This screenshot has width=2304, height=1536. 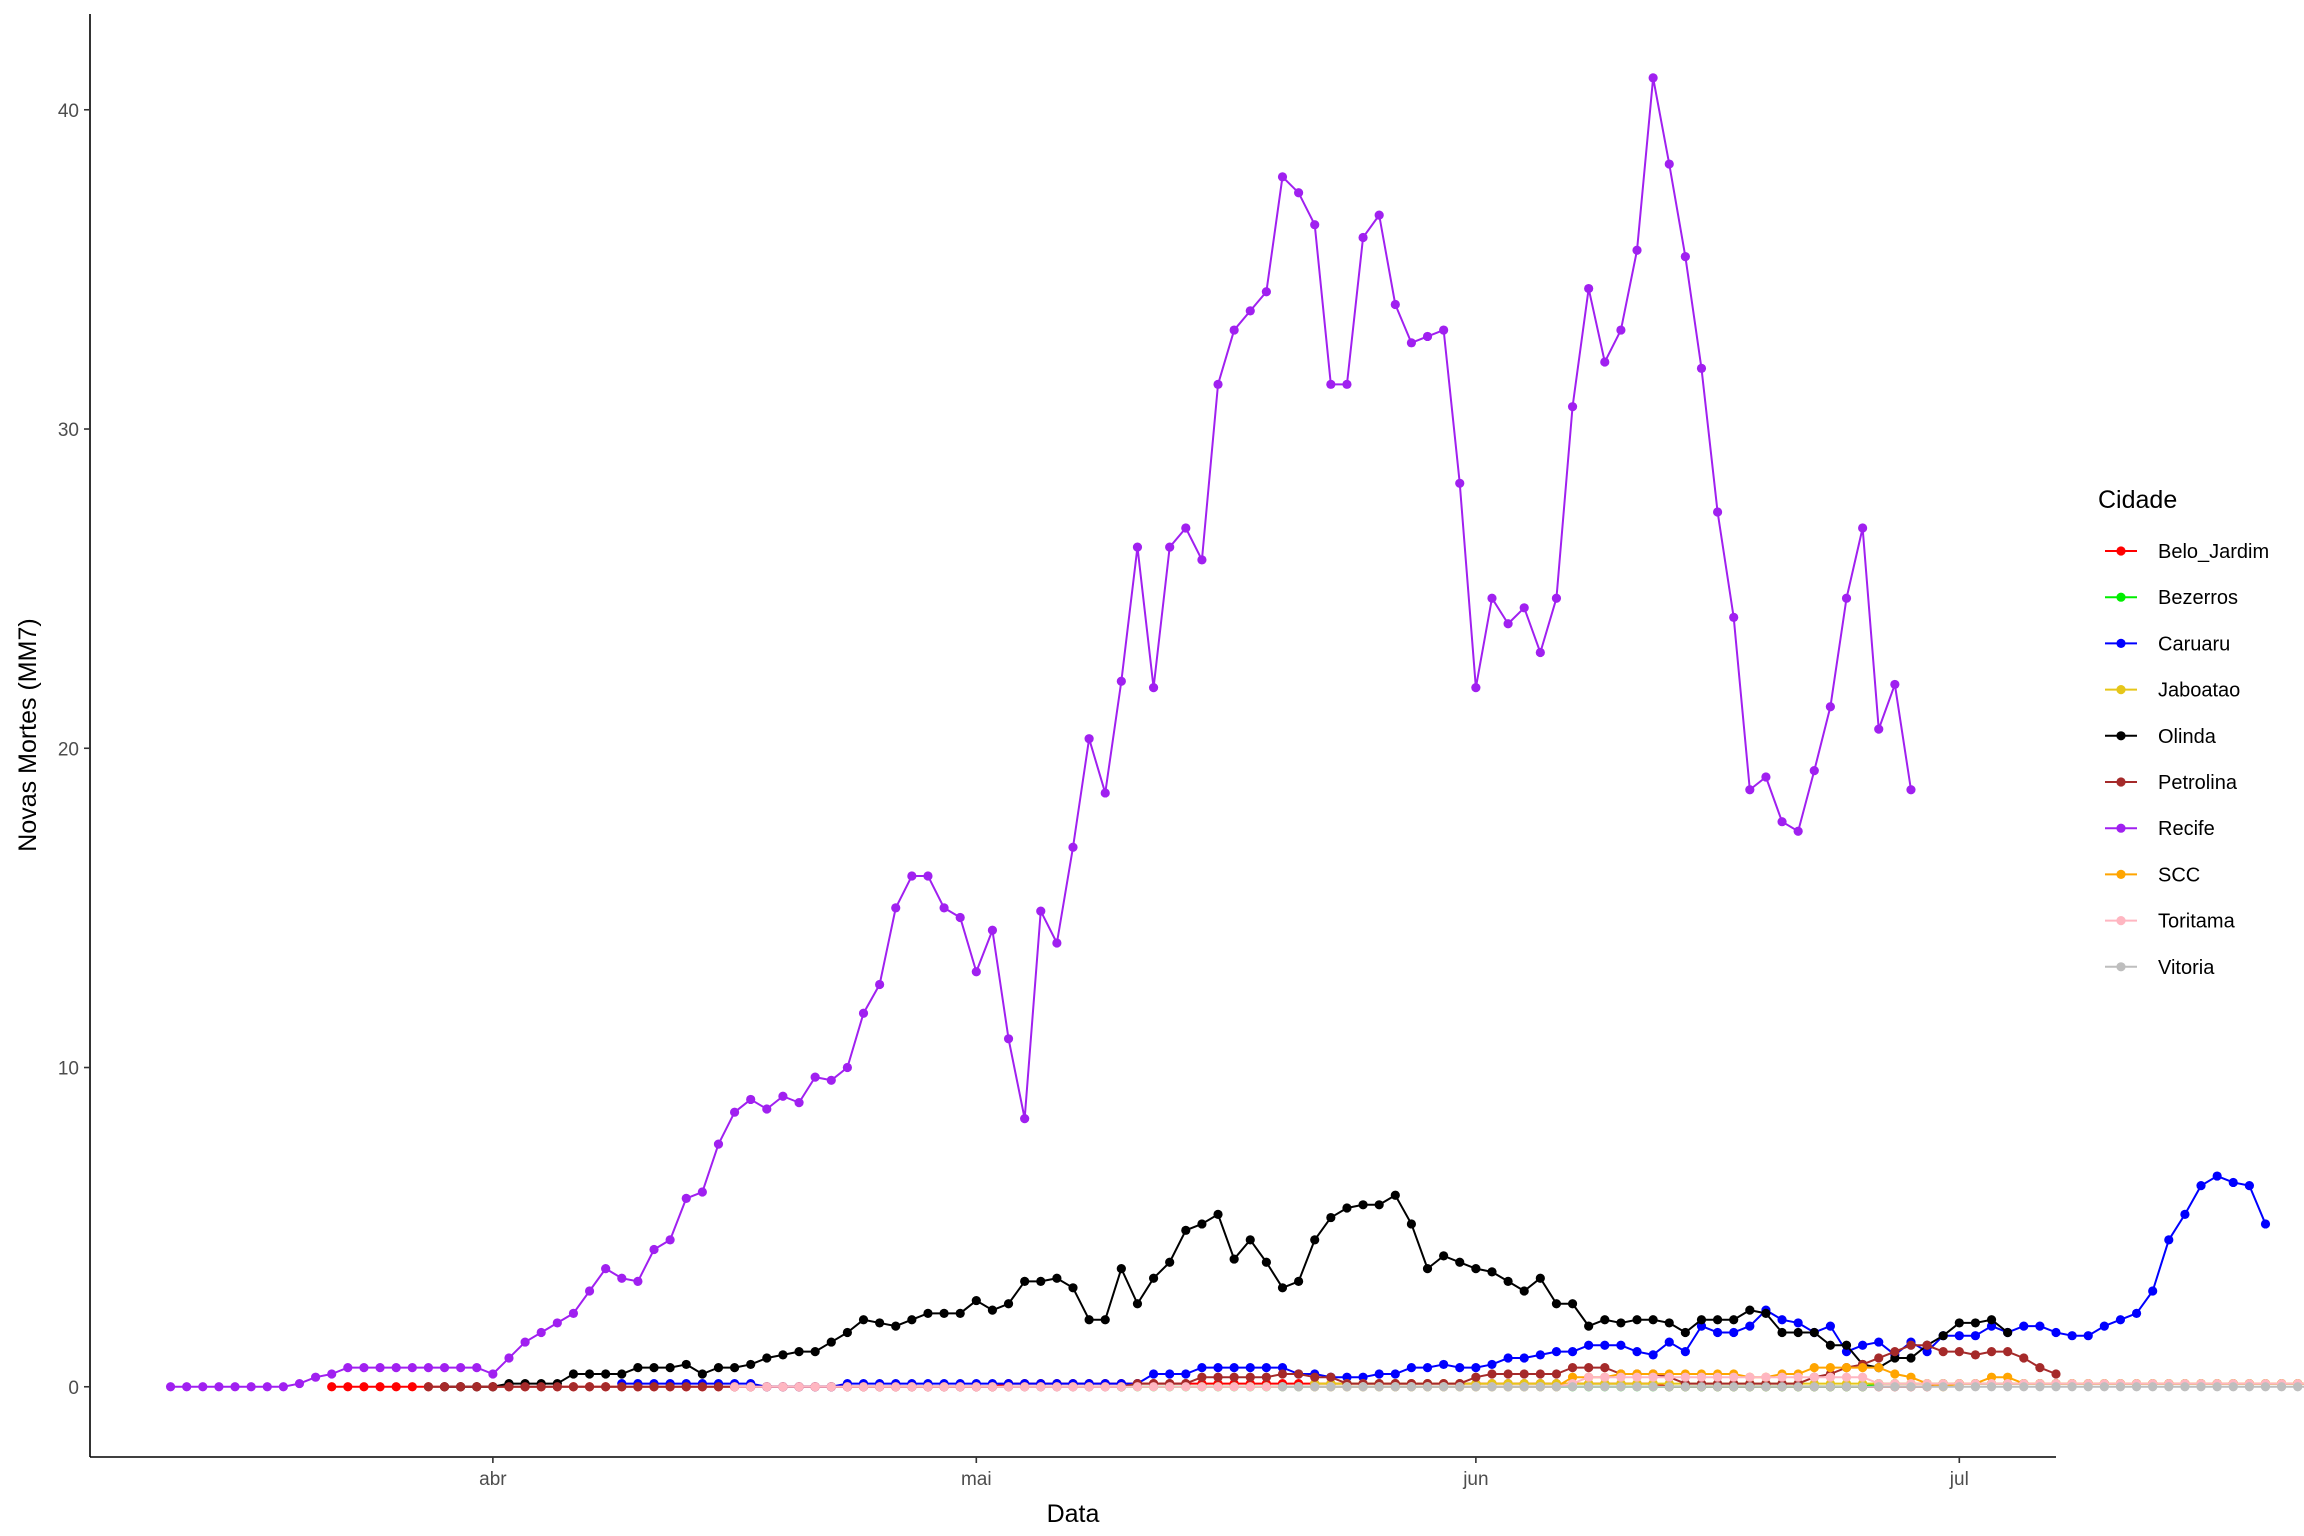 What do you see at coordinates (2121, 967) in the screenshot?
I see `legend-key-point` at bounding box center [2121, 967].